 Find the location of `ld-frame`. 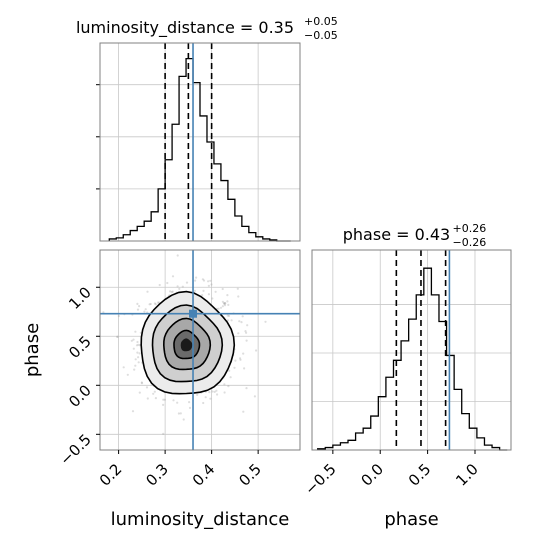

ld-frame is located at coordinates (200, 142).